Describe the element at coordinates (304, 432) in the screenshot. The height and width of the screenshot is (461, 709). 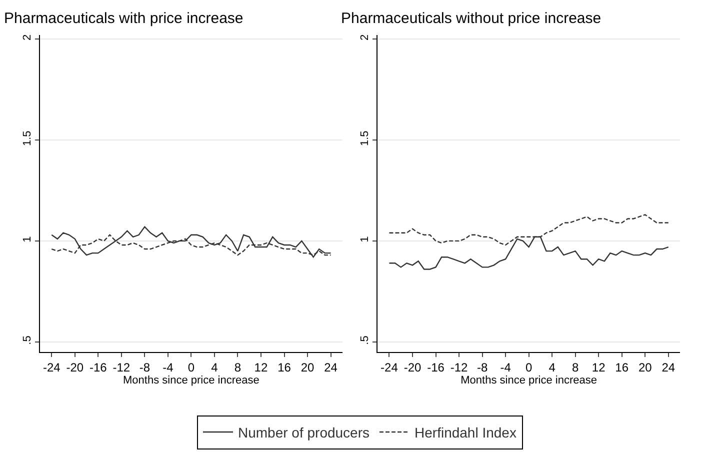
I see `legend-label: Number of producers` at that location.